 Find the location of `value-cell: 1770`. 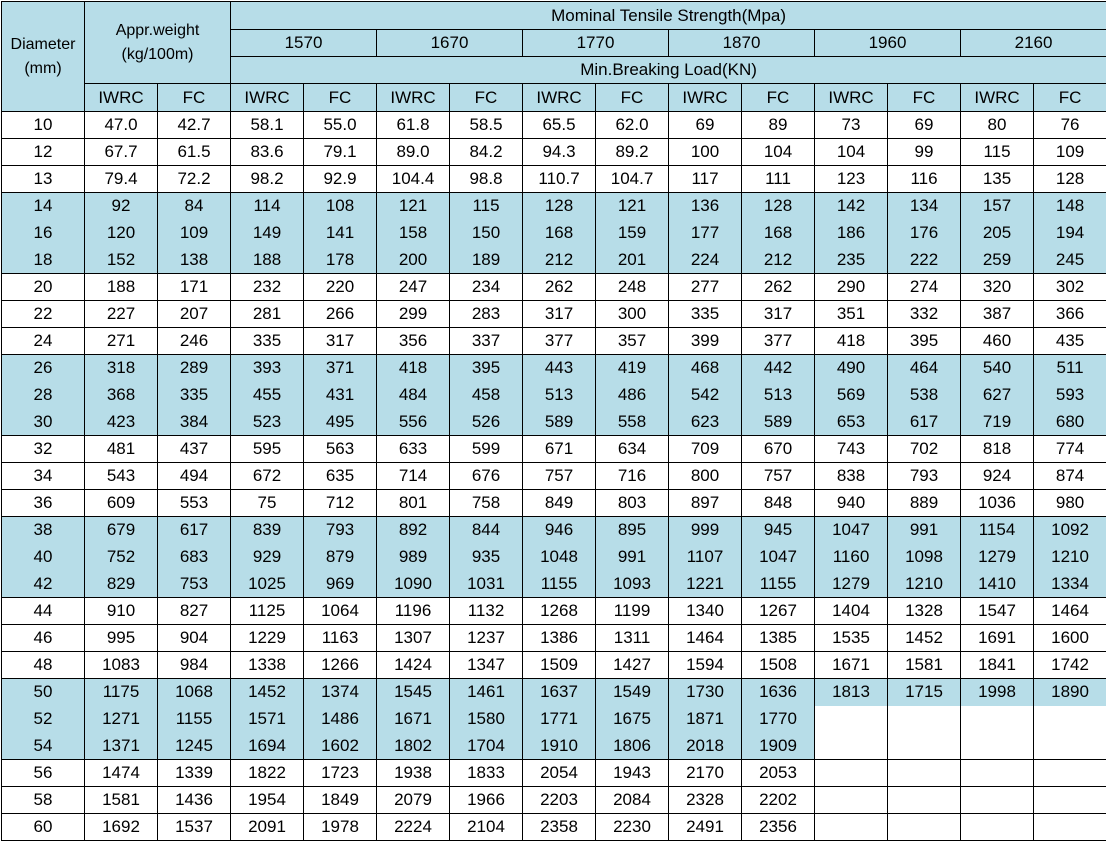

value-cell: 1770 is located at coordinates (778, 719).